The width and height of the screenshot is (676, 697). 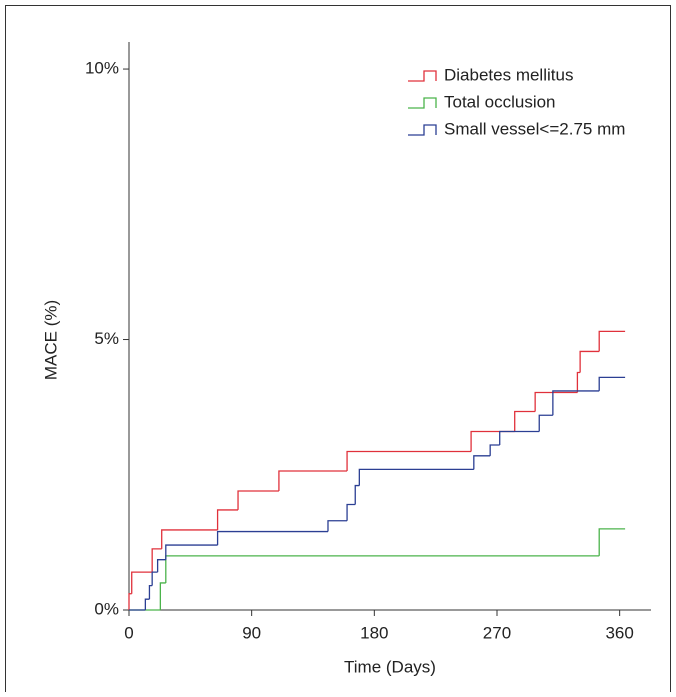 I want to click on y-tick-label: 0%, so click(x=106, y=608).